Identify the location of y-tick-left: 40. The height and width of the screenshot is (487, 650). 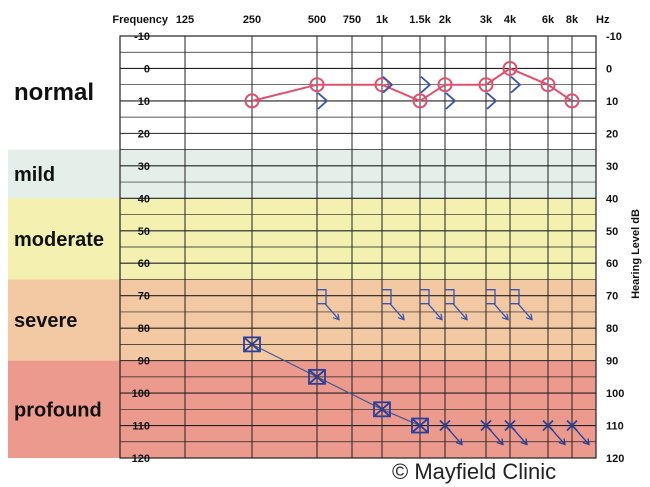
(144, 199).